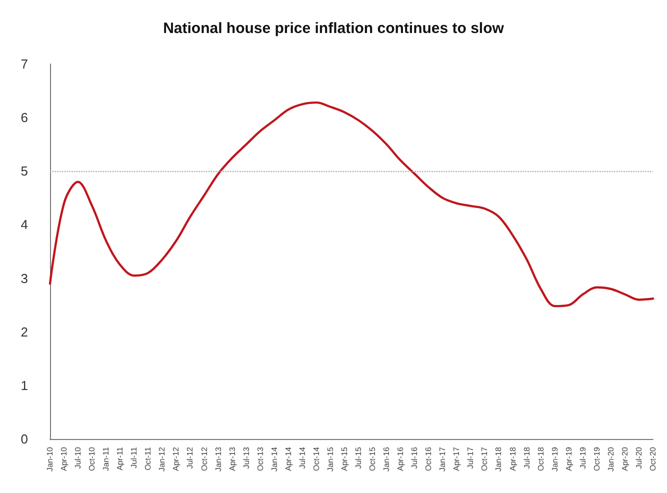 This screenshot has width=667, height=493. Describe the element at coordinates (288, 459) in the screenshot. I see `x-tick-label: Apr-14` at that location.